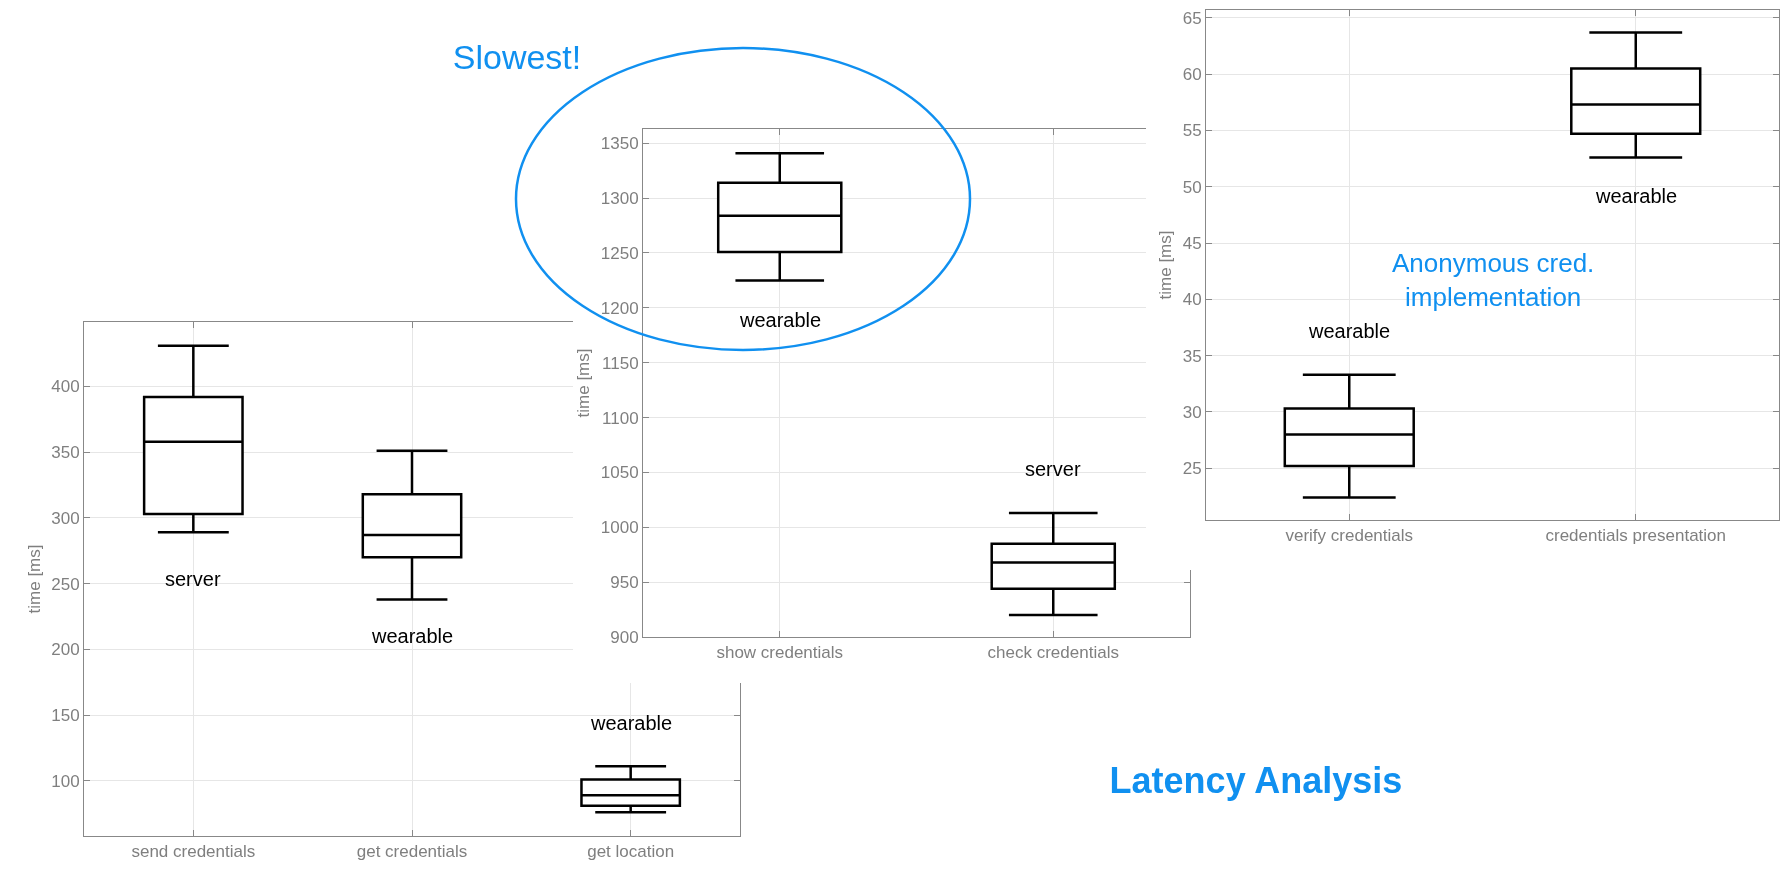 The image size is (1783, 873). I want to click on y-tick-label: 50, so click(1192, 187).